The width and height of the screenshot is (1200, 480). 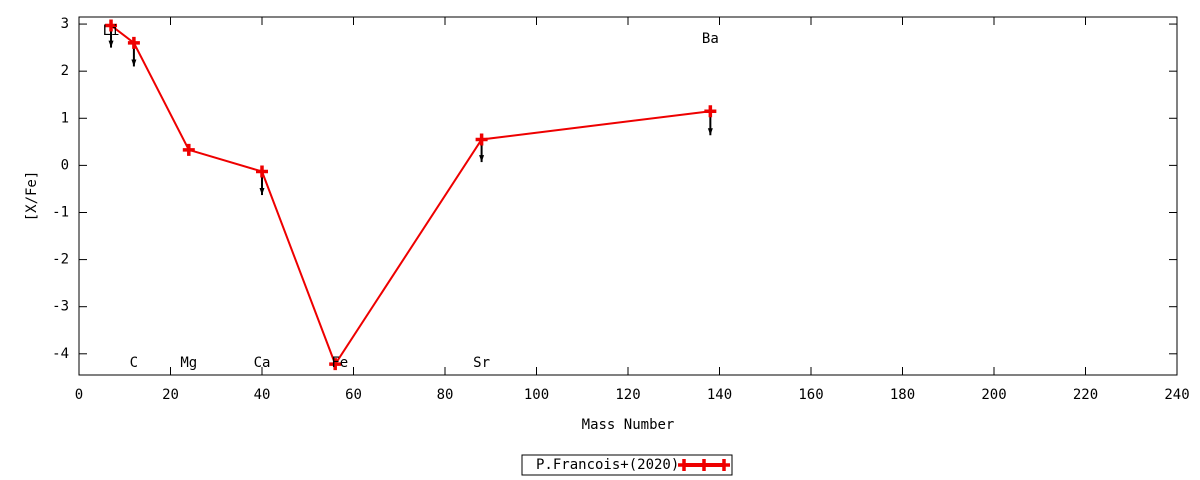 What do you see at coordinates (607, 465) in the screenshot?
I see `legend-label: P.Francois+(2020)` at bounding box center [607, 465].